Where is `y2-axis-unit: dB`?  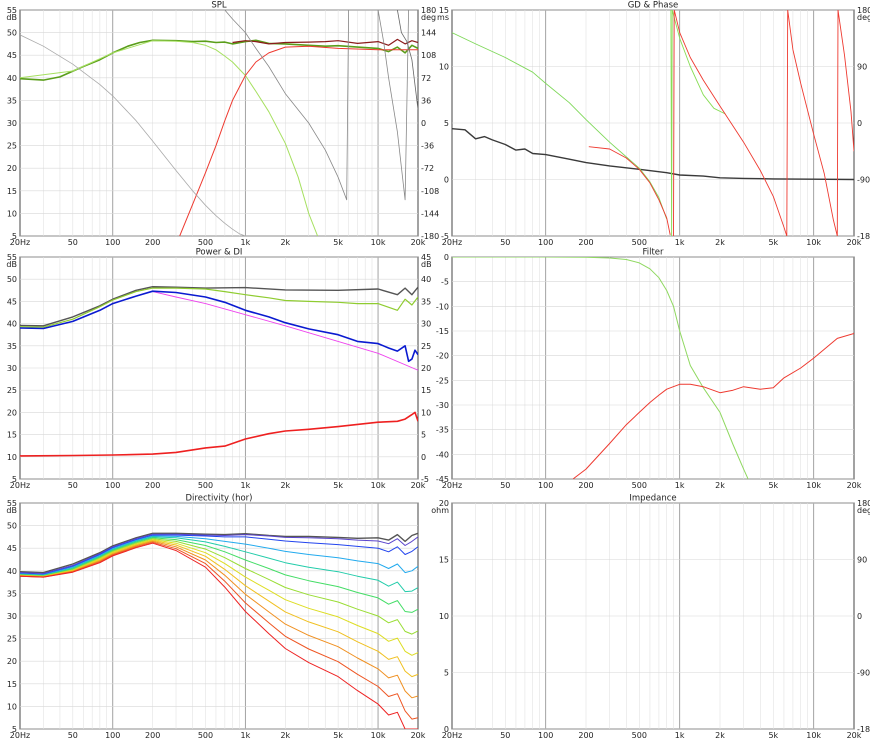 y2-axis-unit: dB is located at coordinates (426, 264).